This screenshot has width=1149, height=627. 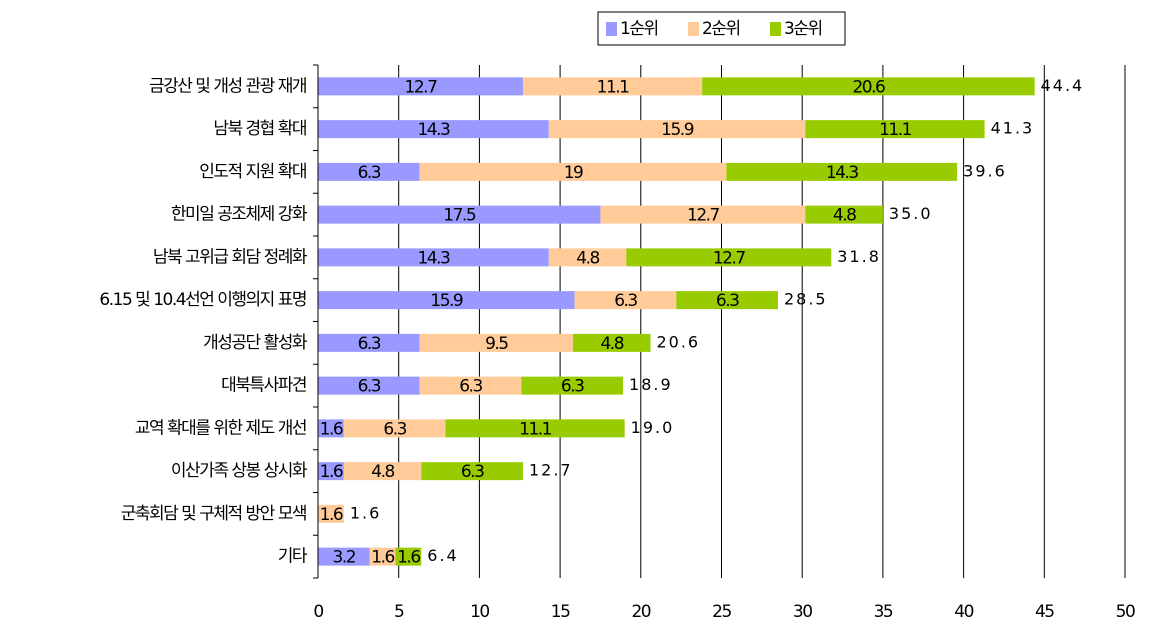 I want to click on y-tick-label: 금강산 및 개성 관광 재개, so click(x=227, y=86).